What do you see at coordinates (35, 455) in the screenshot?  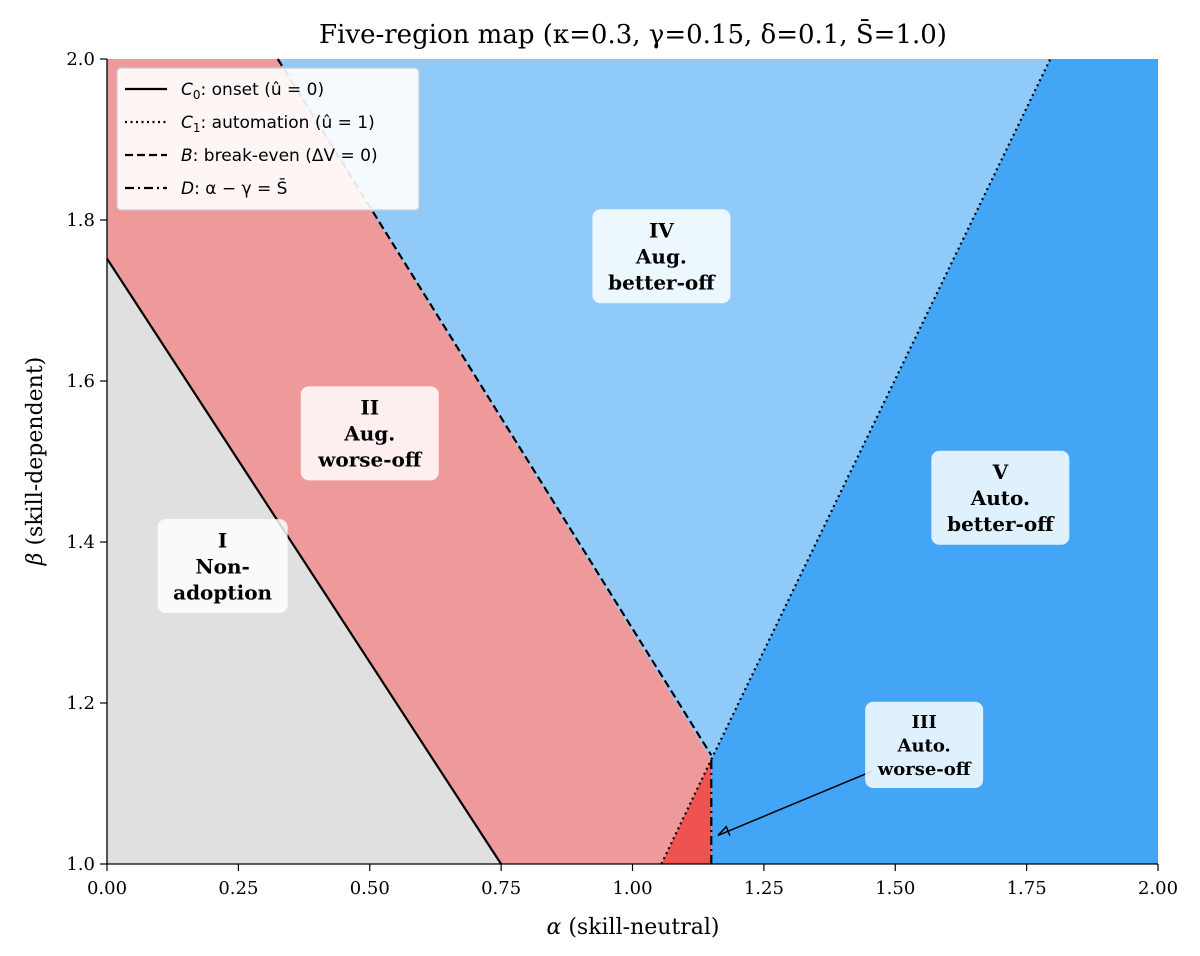 I see `y-axis-text: (skill-dependent)` at bounding box center [35, 455].